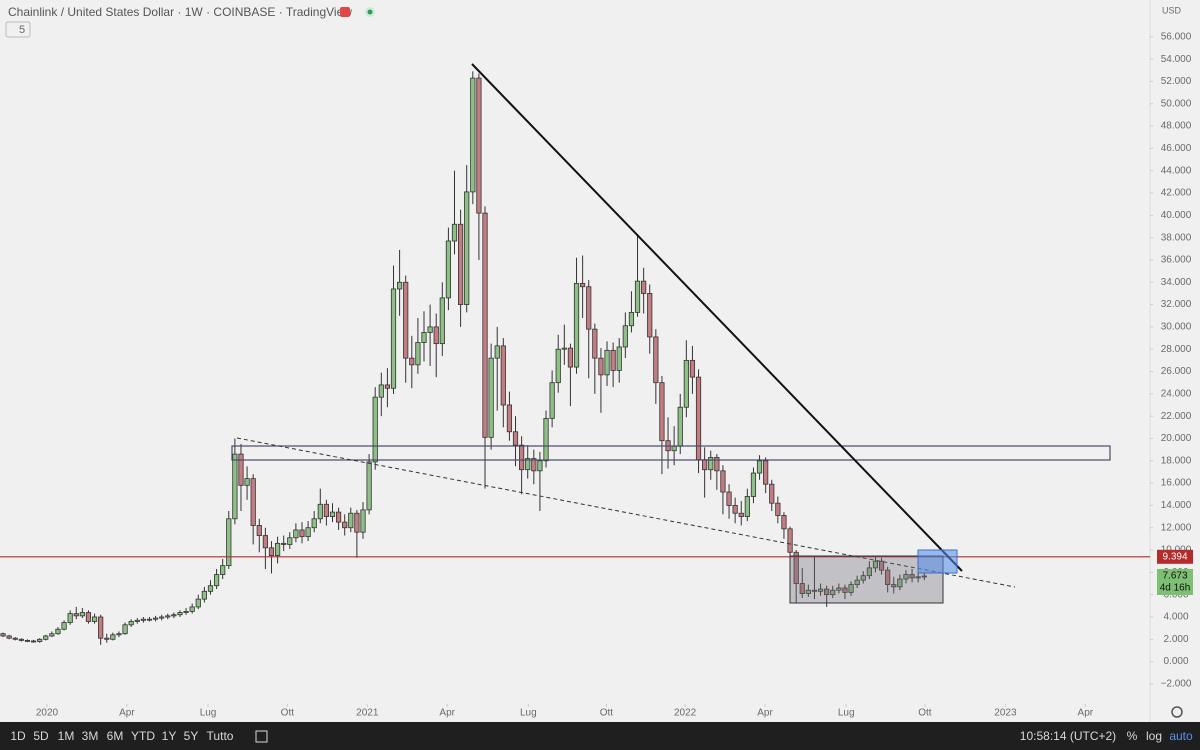 The height and width of the screenshot is (750, 1200). Describe the element at coordinates (1176, 237) in the screenshot. I see `y-tick-label: 38.000` at that location.